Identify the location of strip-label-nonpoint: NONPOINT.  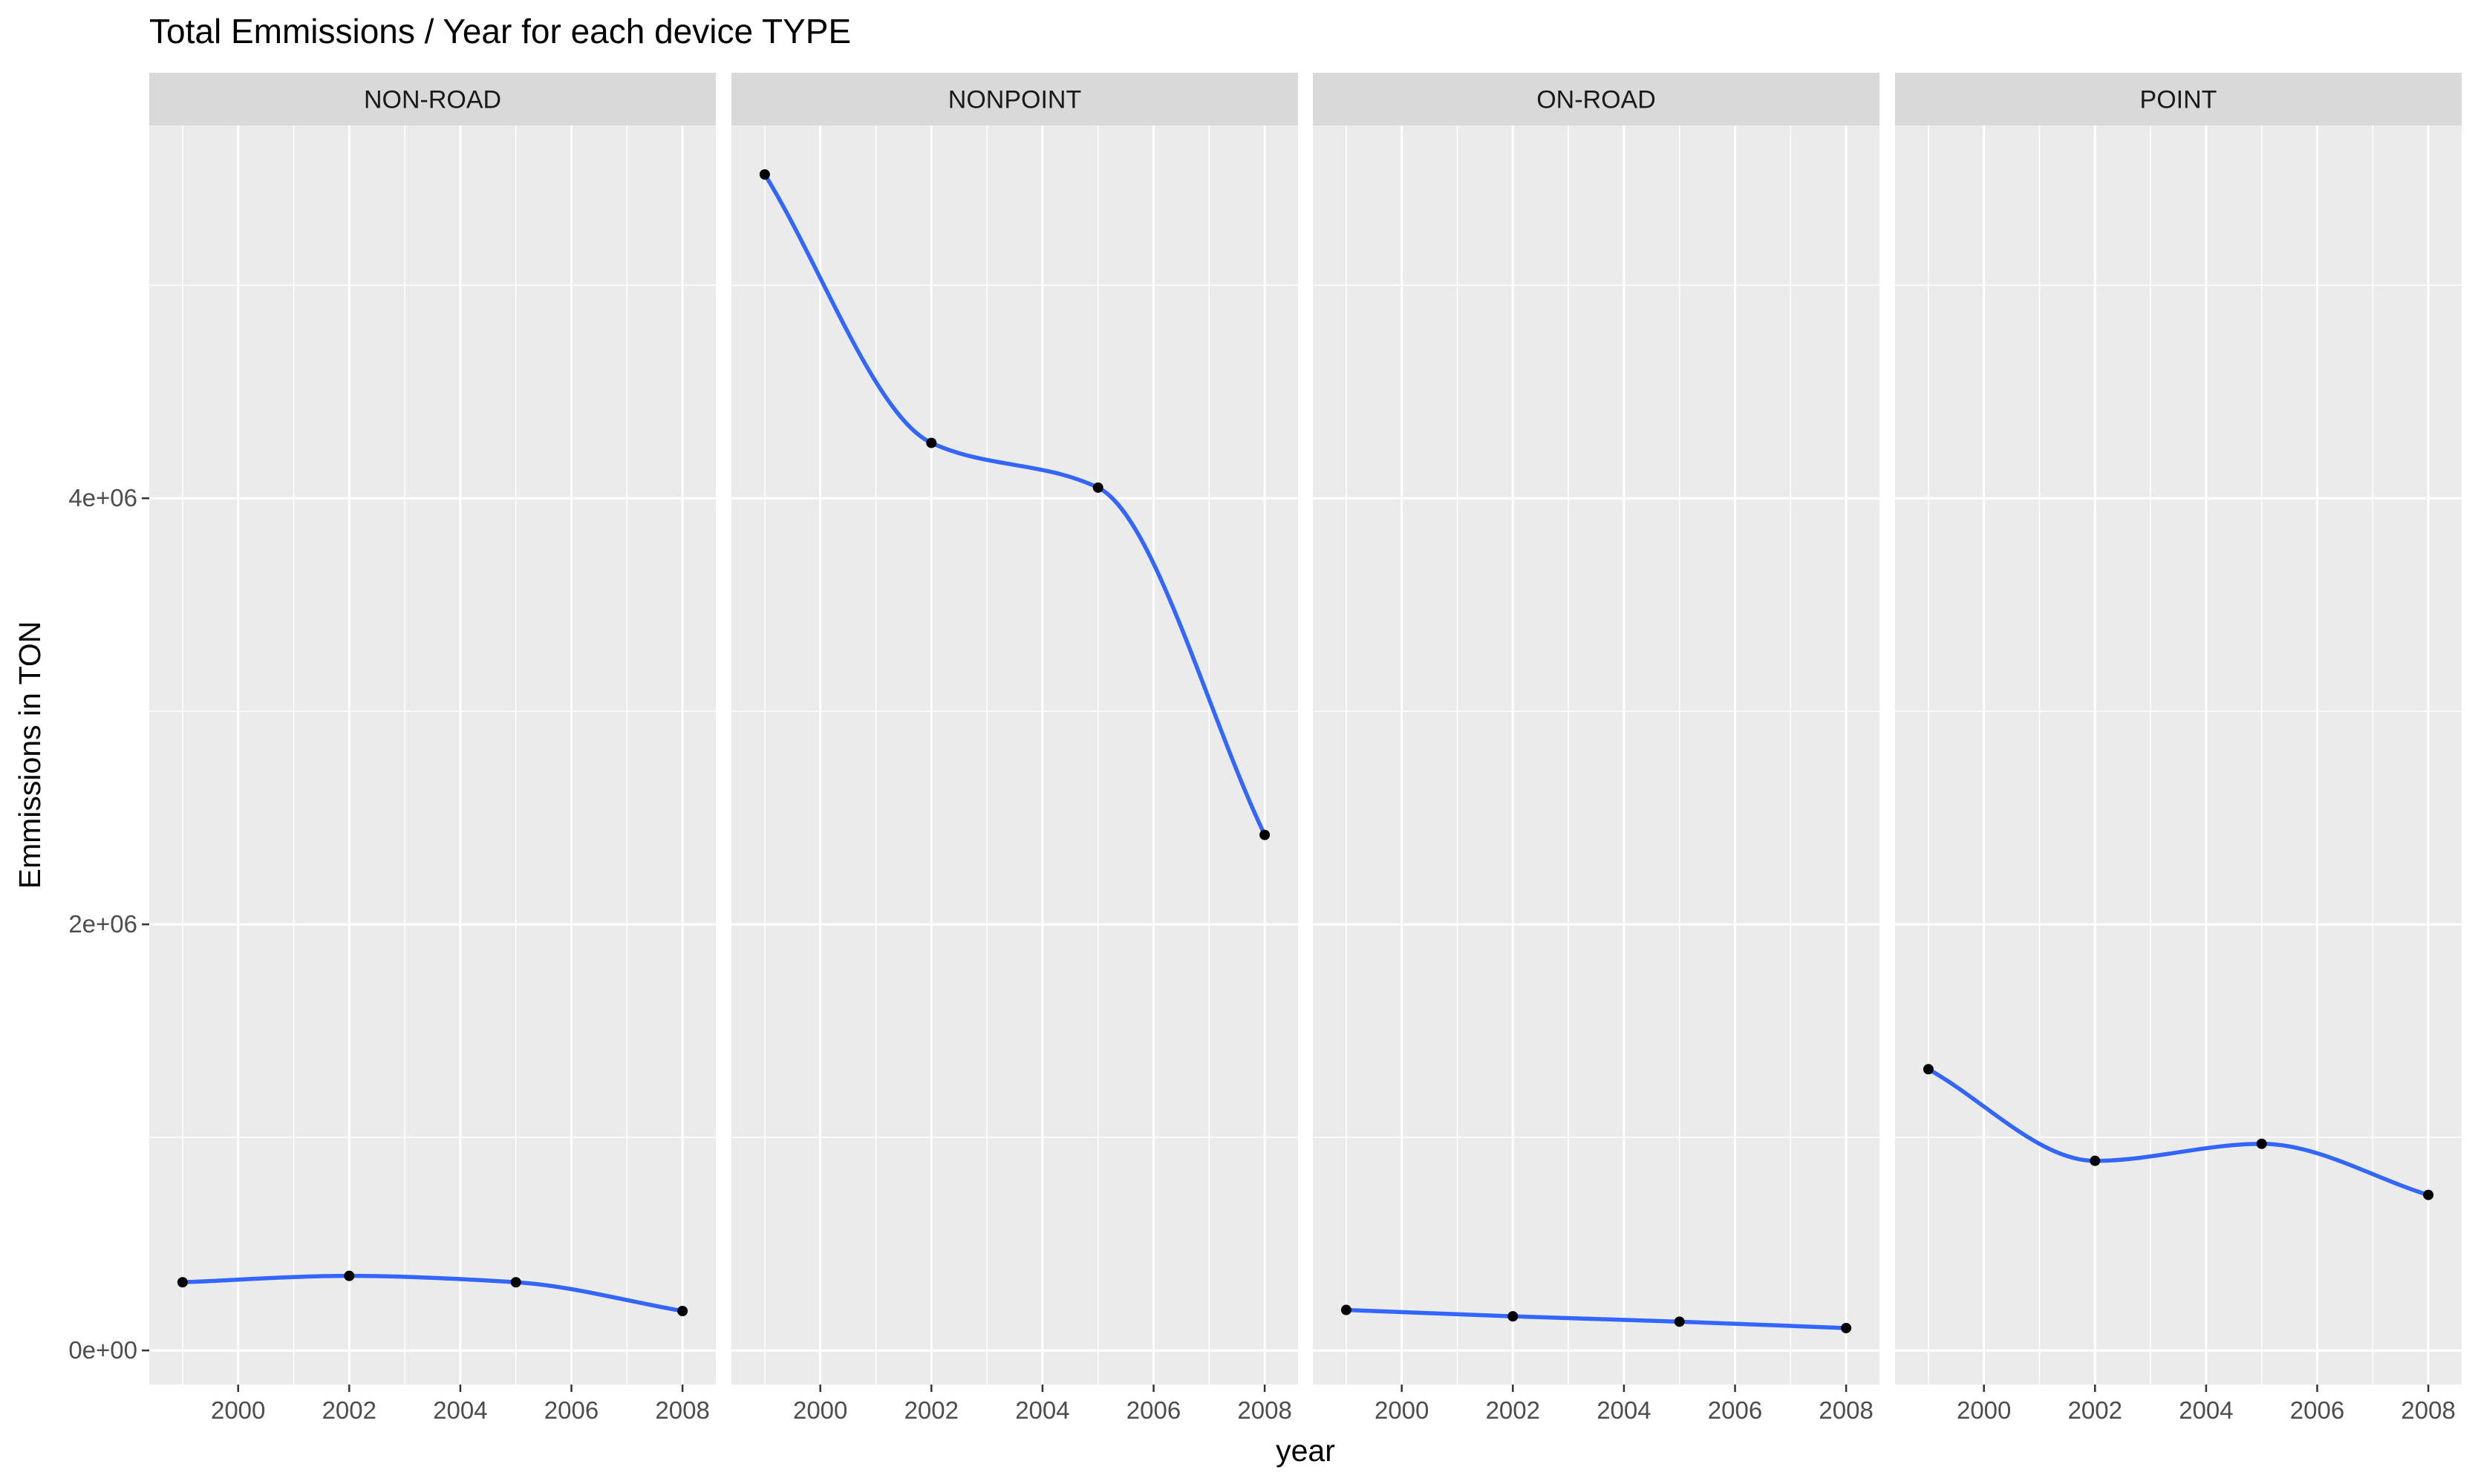
(1014, 100).